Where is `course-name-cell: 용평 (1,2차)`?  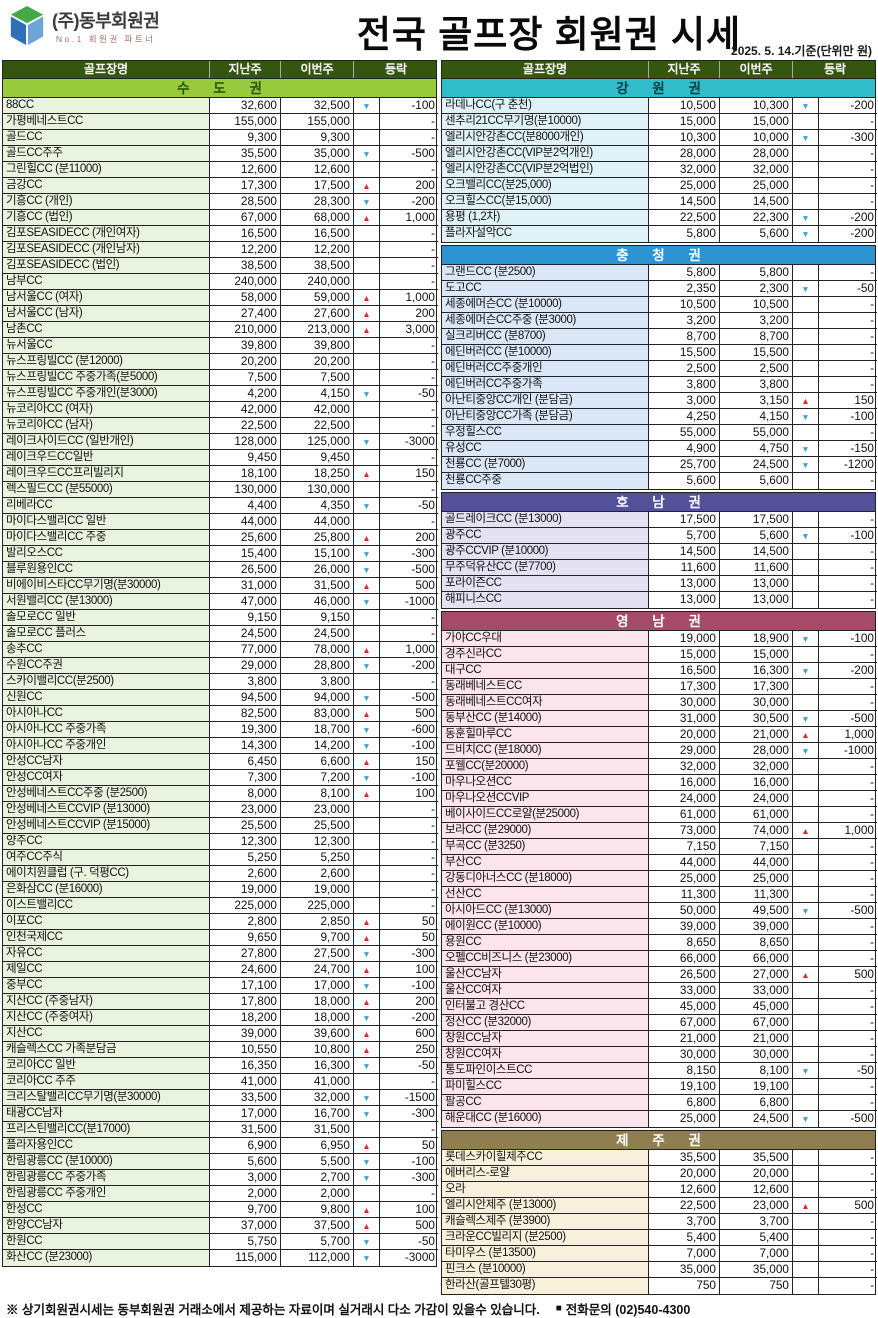 course-name-cell: 용평 (1,2차) is located at coordinates (545, 218).